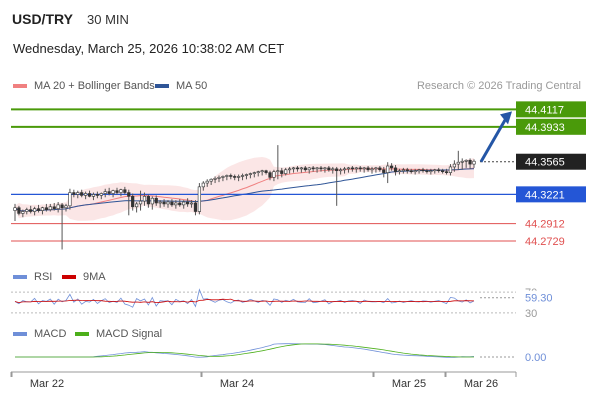 This screenshot has width=590, height=400. I want to click on legend-ma20: MA 20 + Bollinger Bands, so click(84, 86).